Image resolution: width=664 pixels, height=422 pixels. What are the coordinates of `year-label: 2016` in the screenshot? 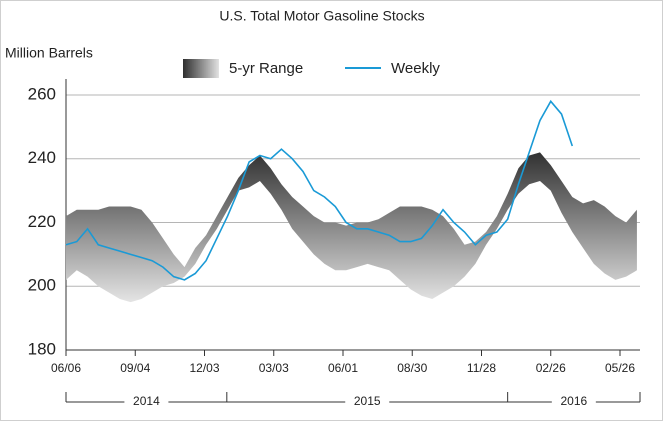 It's located at (573, 401).